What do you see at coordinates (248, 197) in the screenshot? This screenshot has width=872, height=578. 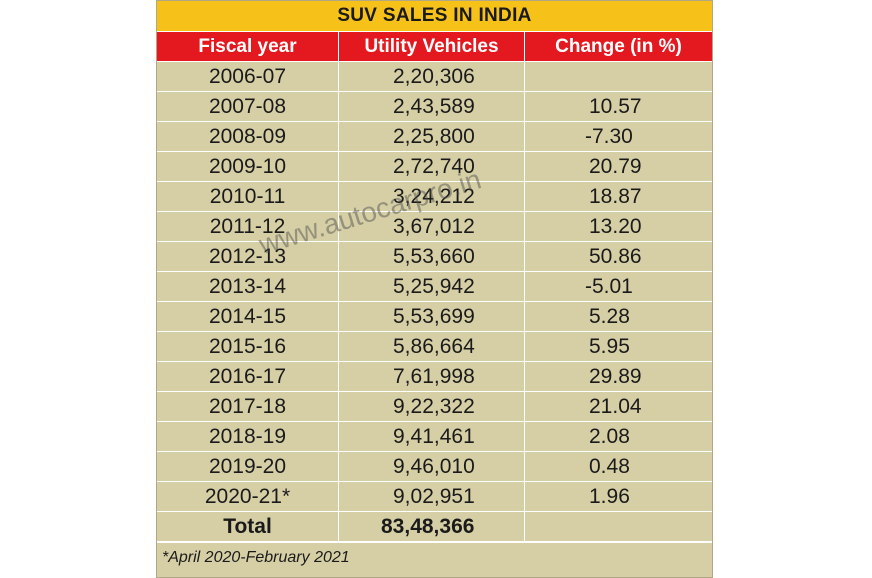 I see `cell-fiscal-year: 2010-11` at bounding box center [248, 197].